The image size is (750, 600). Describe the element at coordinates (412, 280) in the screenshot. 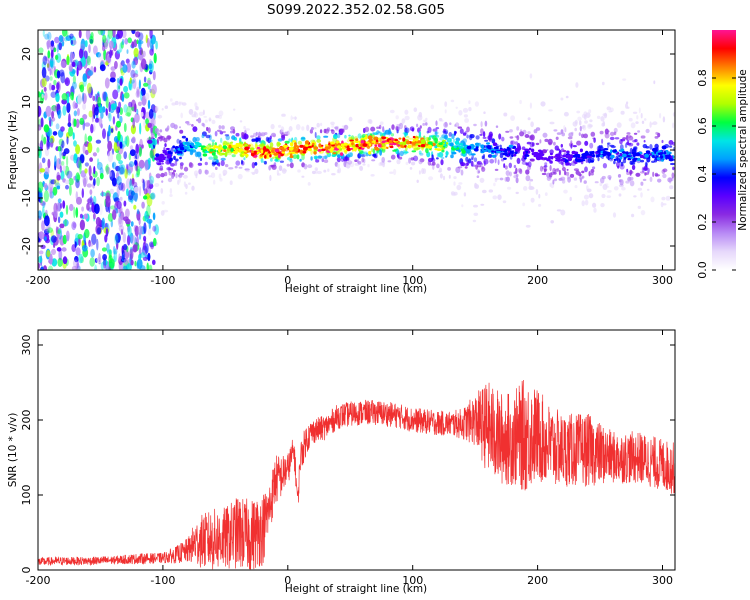

I see `spectrogram-xtick-label: 100` at that location.